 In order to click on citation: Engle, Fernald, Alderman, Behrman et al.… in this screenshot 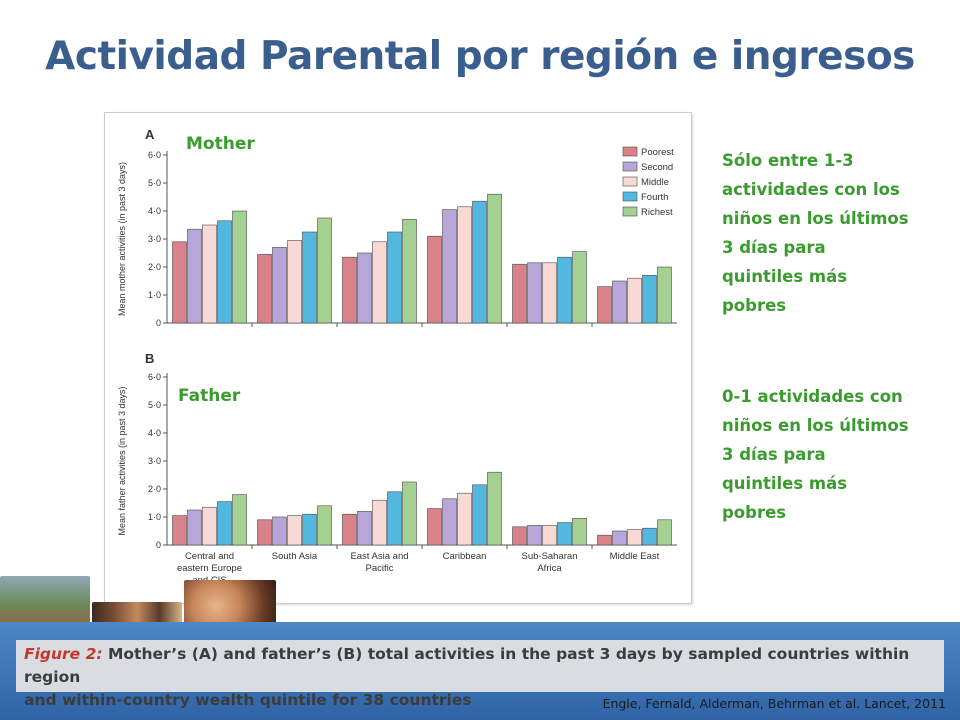, I will do `click(774, 703)`.